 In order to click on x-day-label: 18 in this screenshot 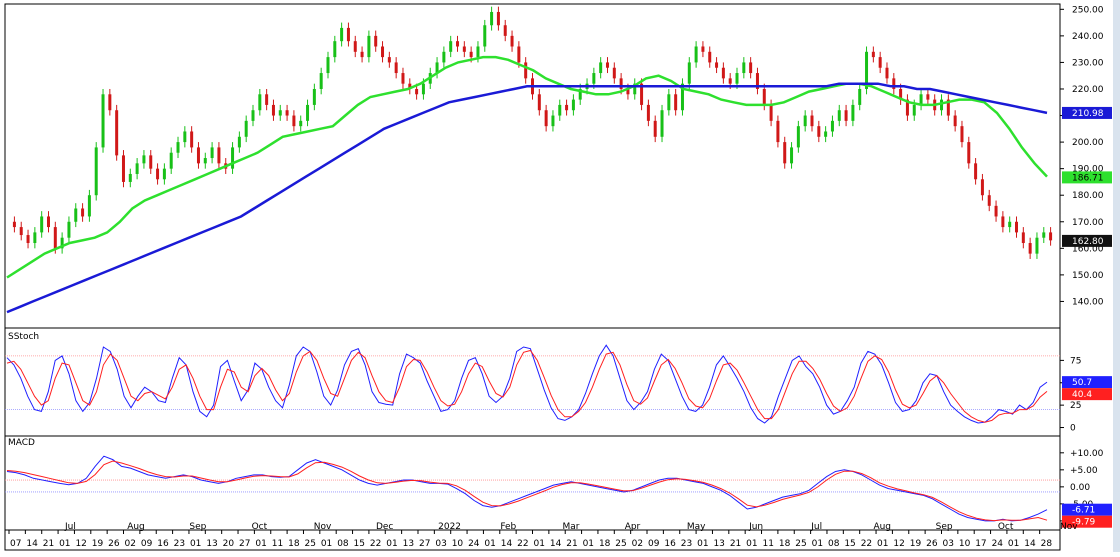, I will do `click(785, 544)`.